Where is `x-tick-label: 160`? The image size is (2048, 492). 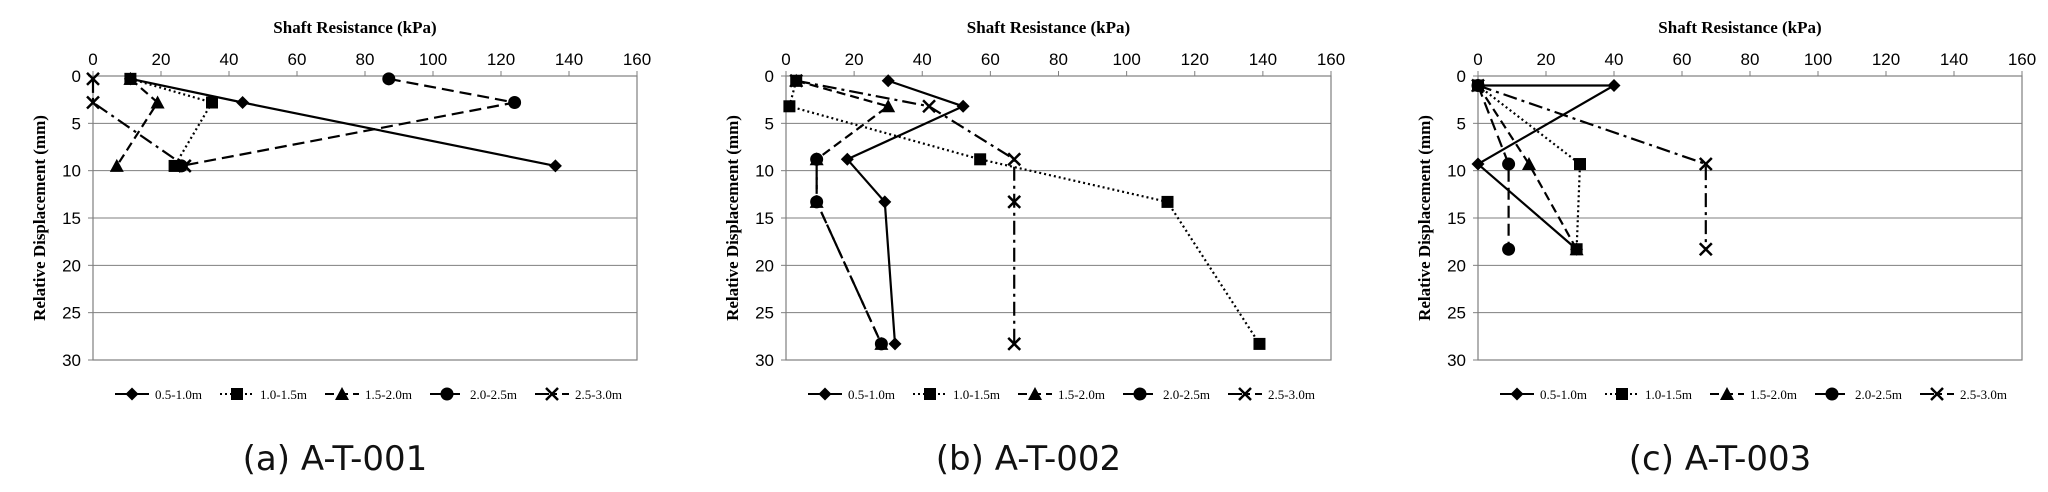 x-tick-label: 160 is located at coordinates (637, 59).